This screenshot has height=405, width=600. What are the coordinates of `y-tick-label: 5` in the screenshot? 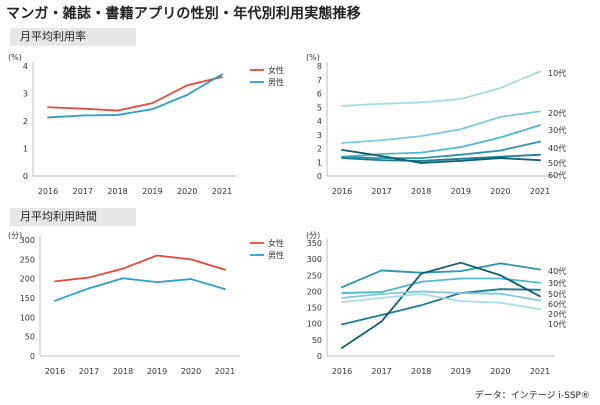 It's located at (319, 107).